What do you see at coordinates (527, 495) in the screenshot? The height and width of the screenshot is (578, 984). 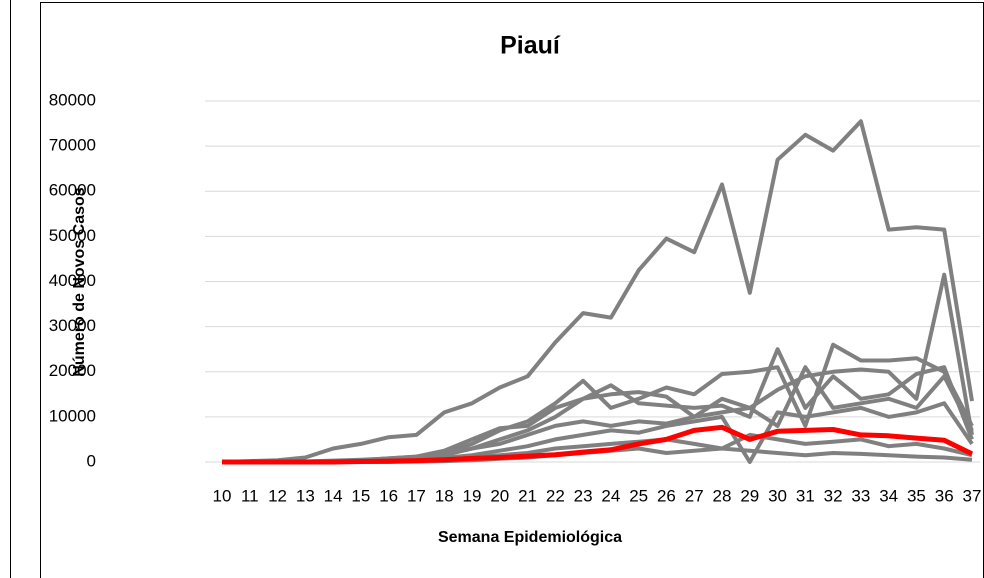 I see `x-tick-label: 21` at bounding box center [527, 495].